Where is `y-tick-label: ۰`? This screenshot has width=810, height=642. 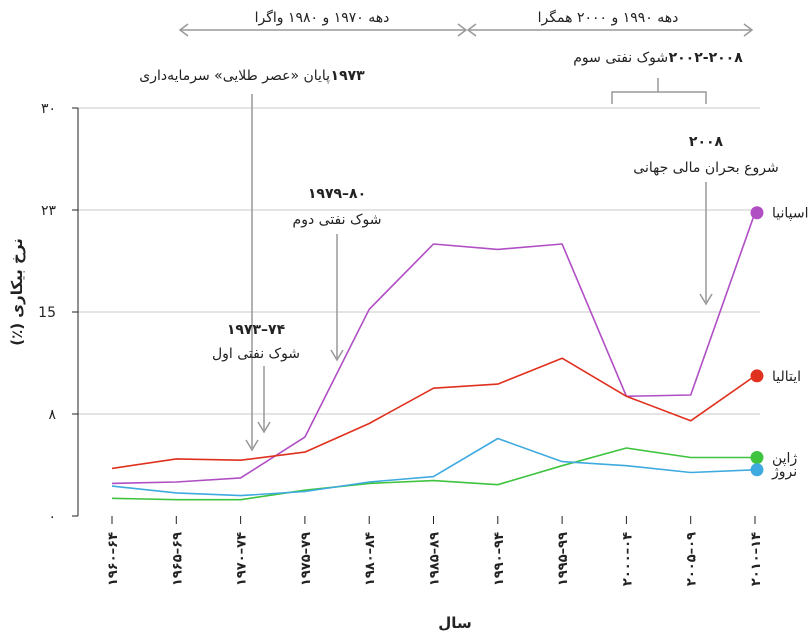 y-tick-label: ۰ is located at coordinates (52, 517).